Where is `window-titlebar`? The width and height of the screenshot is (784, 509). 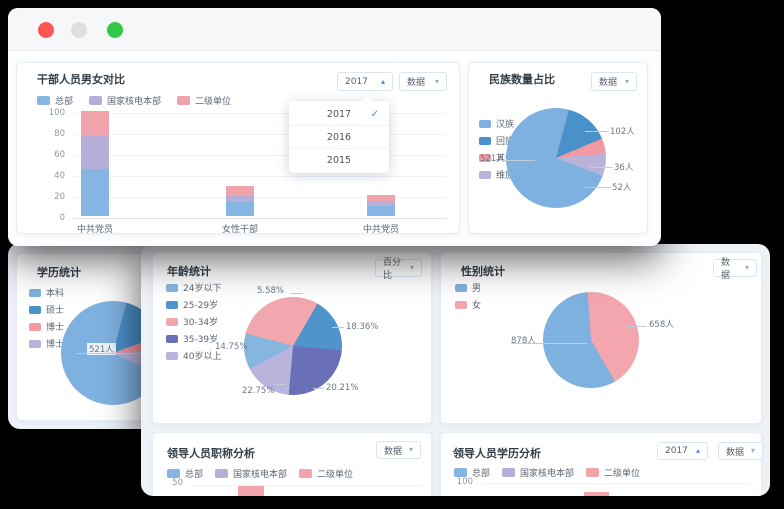 window-titlebar is located at coordinates (334, 29).